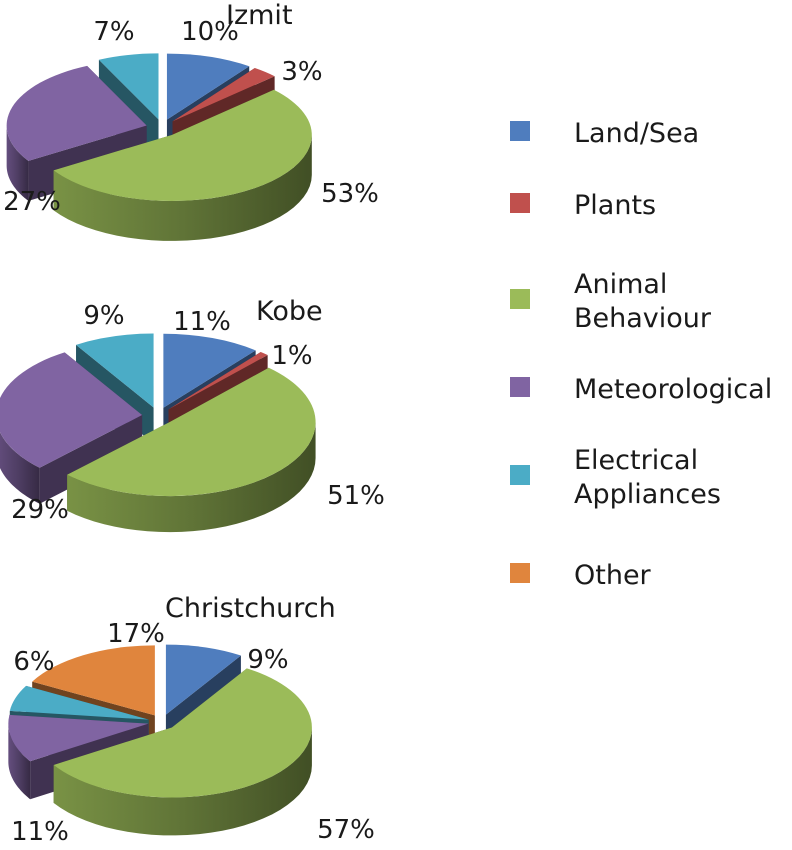 This screenshot has height=850, width=792. I want to click on legend-label: Land/Sea, so click(636, 133).